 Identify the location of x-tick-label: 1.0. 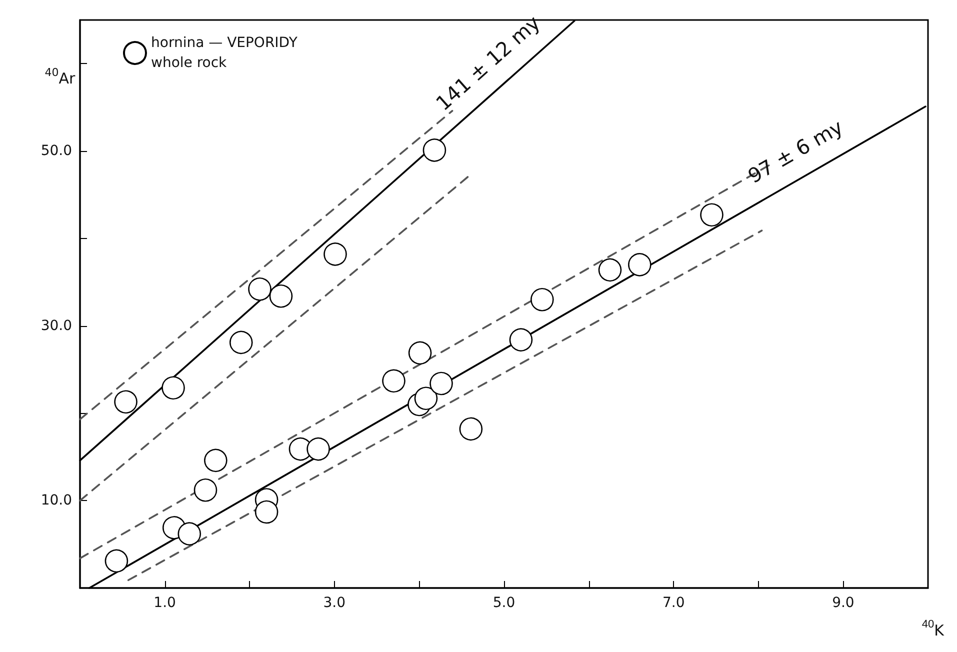
(165, 603).